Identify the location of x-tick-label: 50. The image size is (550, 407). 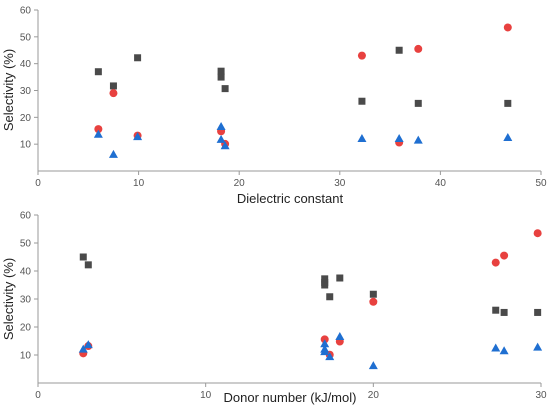
(541, 183).